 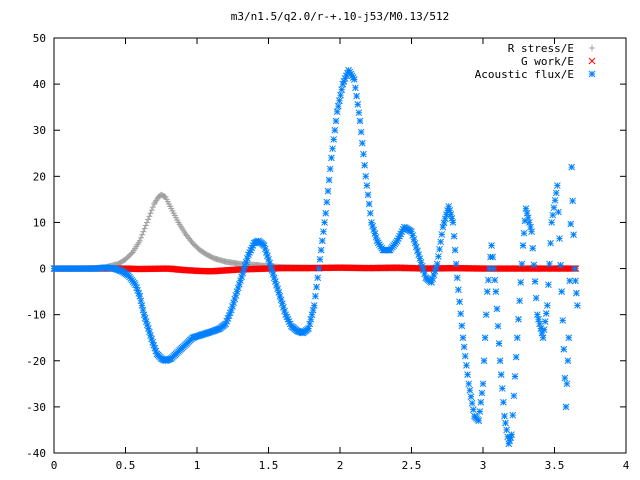 What do you see at coordinates (547, 61) in the screenshot?
I see `legend-label: G work/E` at bounding box center [547, 61].